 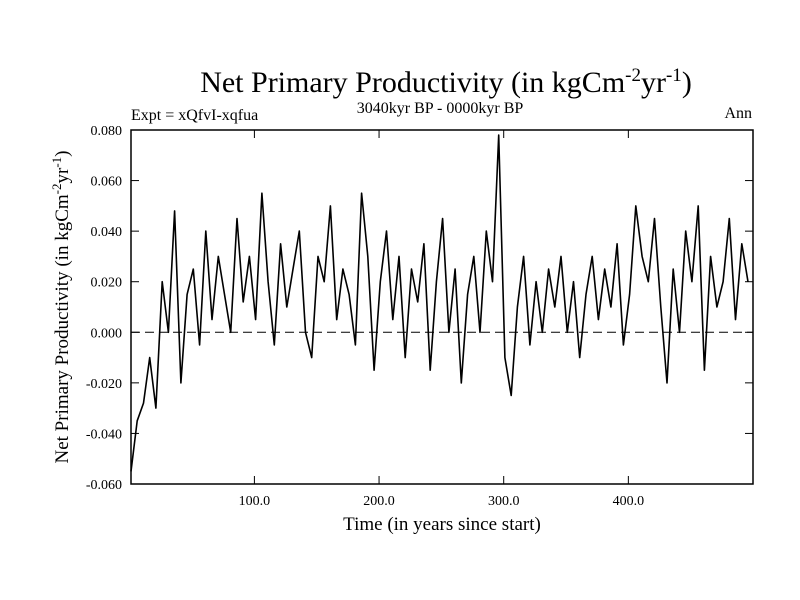 What do you see at coordinates (107, 283) in the screenshot?
I see `y-tick-label: 0.020` at bounding box center [107, 283].